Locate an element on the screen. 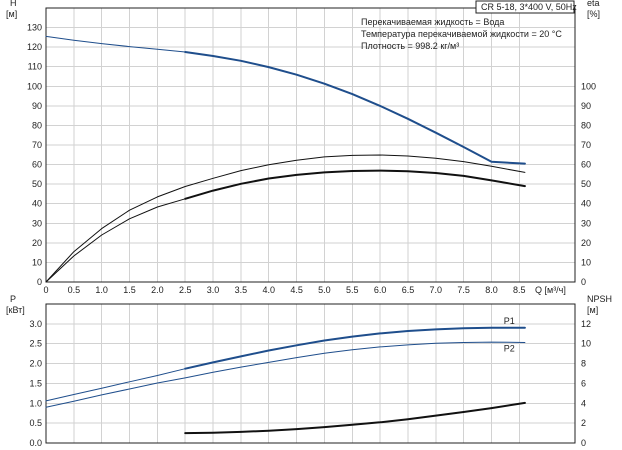  y-tick-label-right: 30 is located at coordinates (586, 223).